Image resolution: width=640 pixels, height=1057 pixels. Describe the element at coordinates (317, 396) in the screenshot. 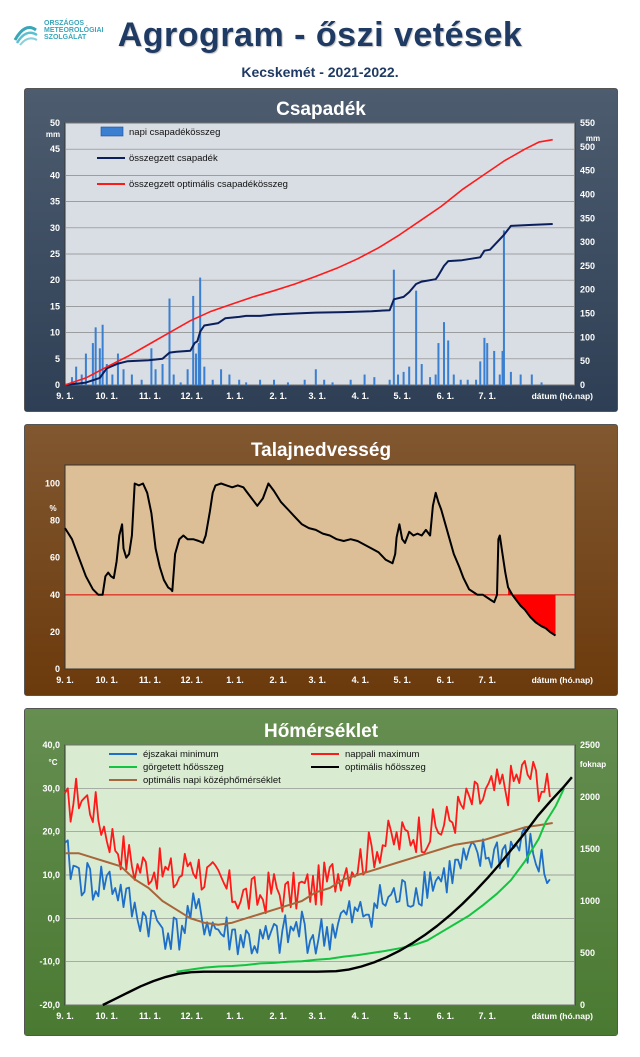

I see `x-tick-label: 3. 1.` at that location.